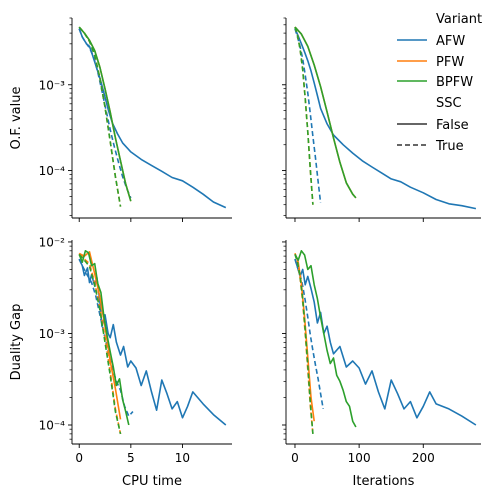 This screenshot has width=498, height=502. What do you see at coordinates (450, 62) in the screenshot?
I see `legend-label-pfw: PFW` at bounding box center [450, 62].